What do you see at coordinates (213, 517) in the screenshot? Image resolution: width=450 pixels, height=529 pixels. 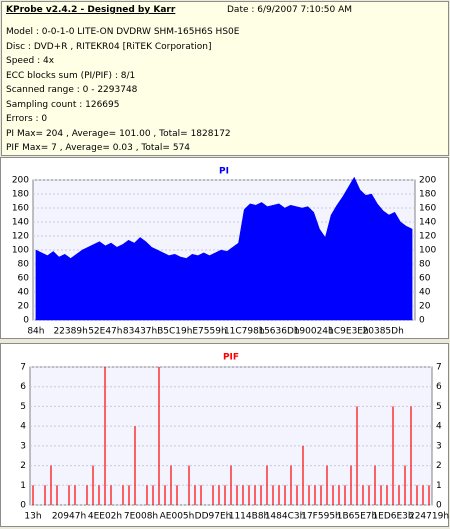 I see `x-tick-label: DD97Eh` at bounding box center [213, 517].